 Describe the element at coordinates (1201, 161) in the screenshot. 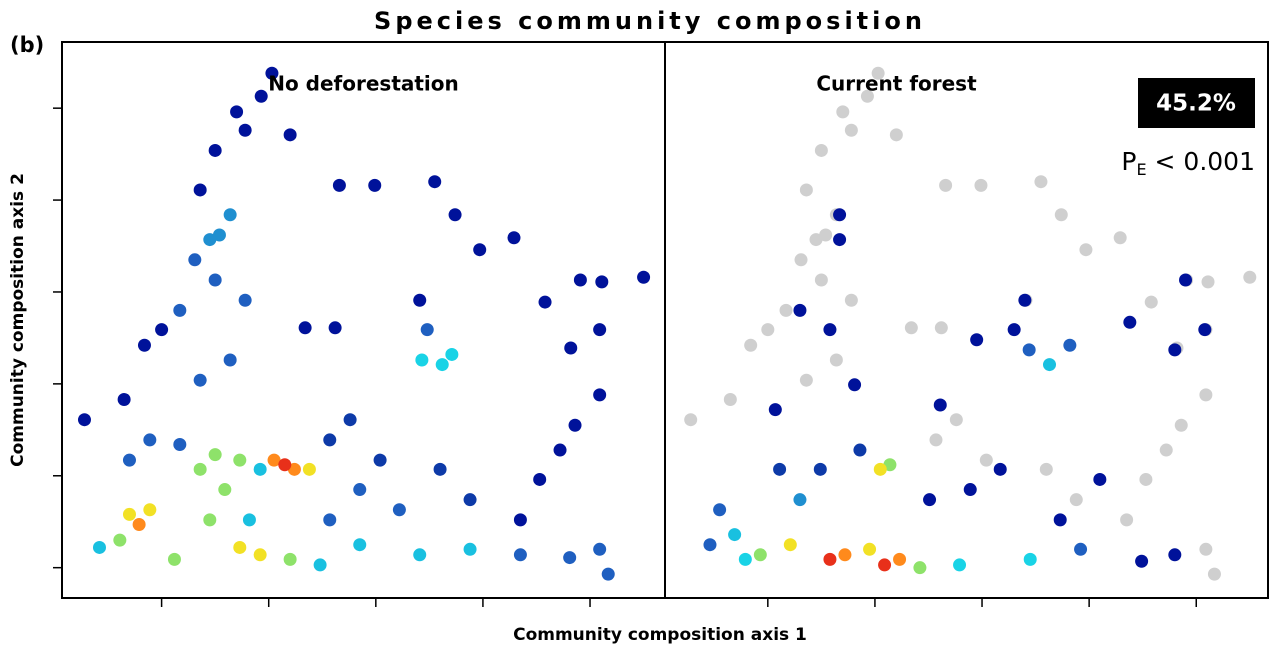

I see `p-text: < 0.001` at that location.